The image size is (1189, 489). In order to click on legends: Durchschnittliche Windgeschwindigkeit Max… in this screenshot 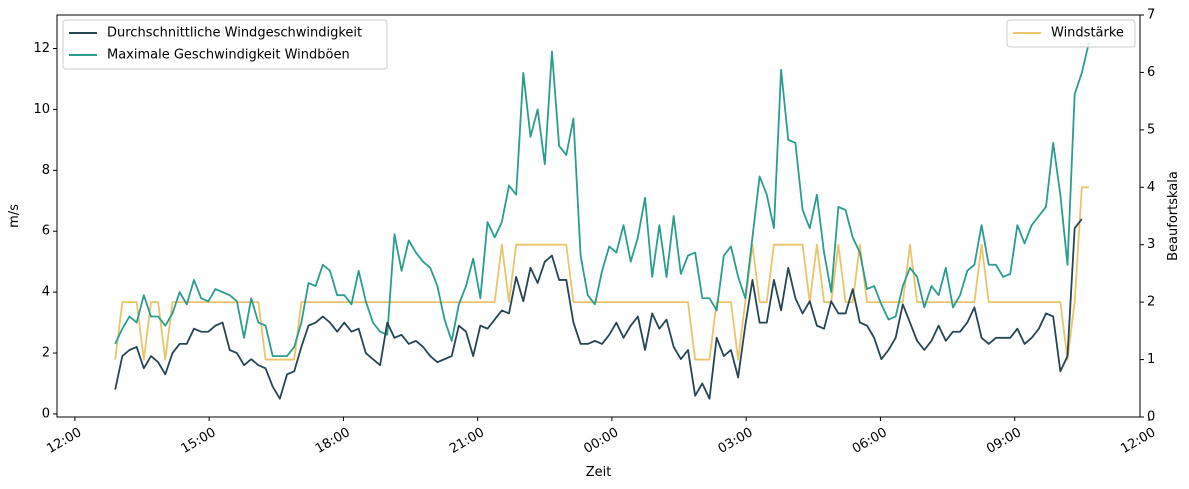, I will do `click(599, 44)`.